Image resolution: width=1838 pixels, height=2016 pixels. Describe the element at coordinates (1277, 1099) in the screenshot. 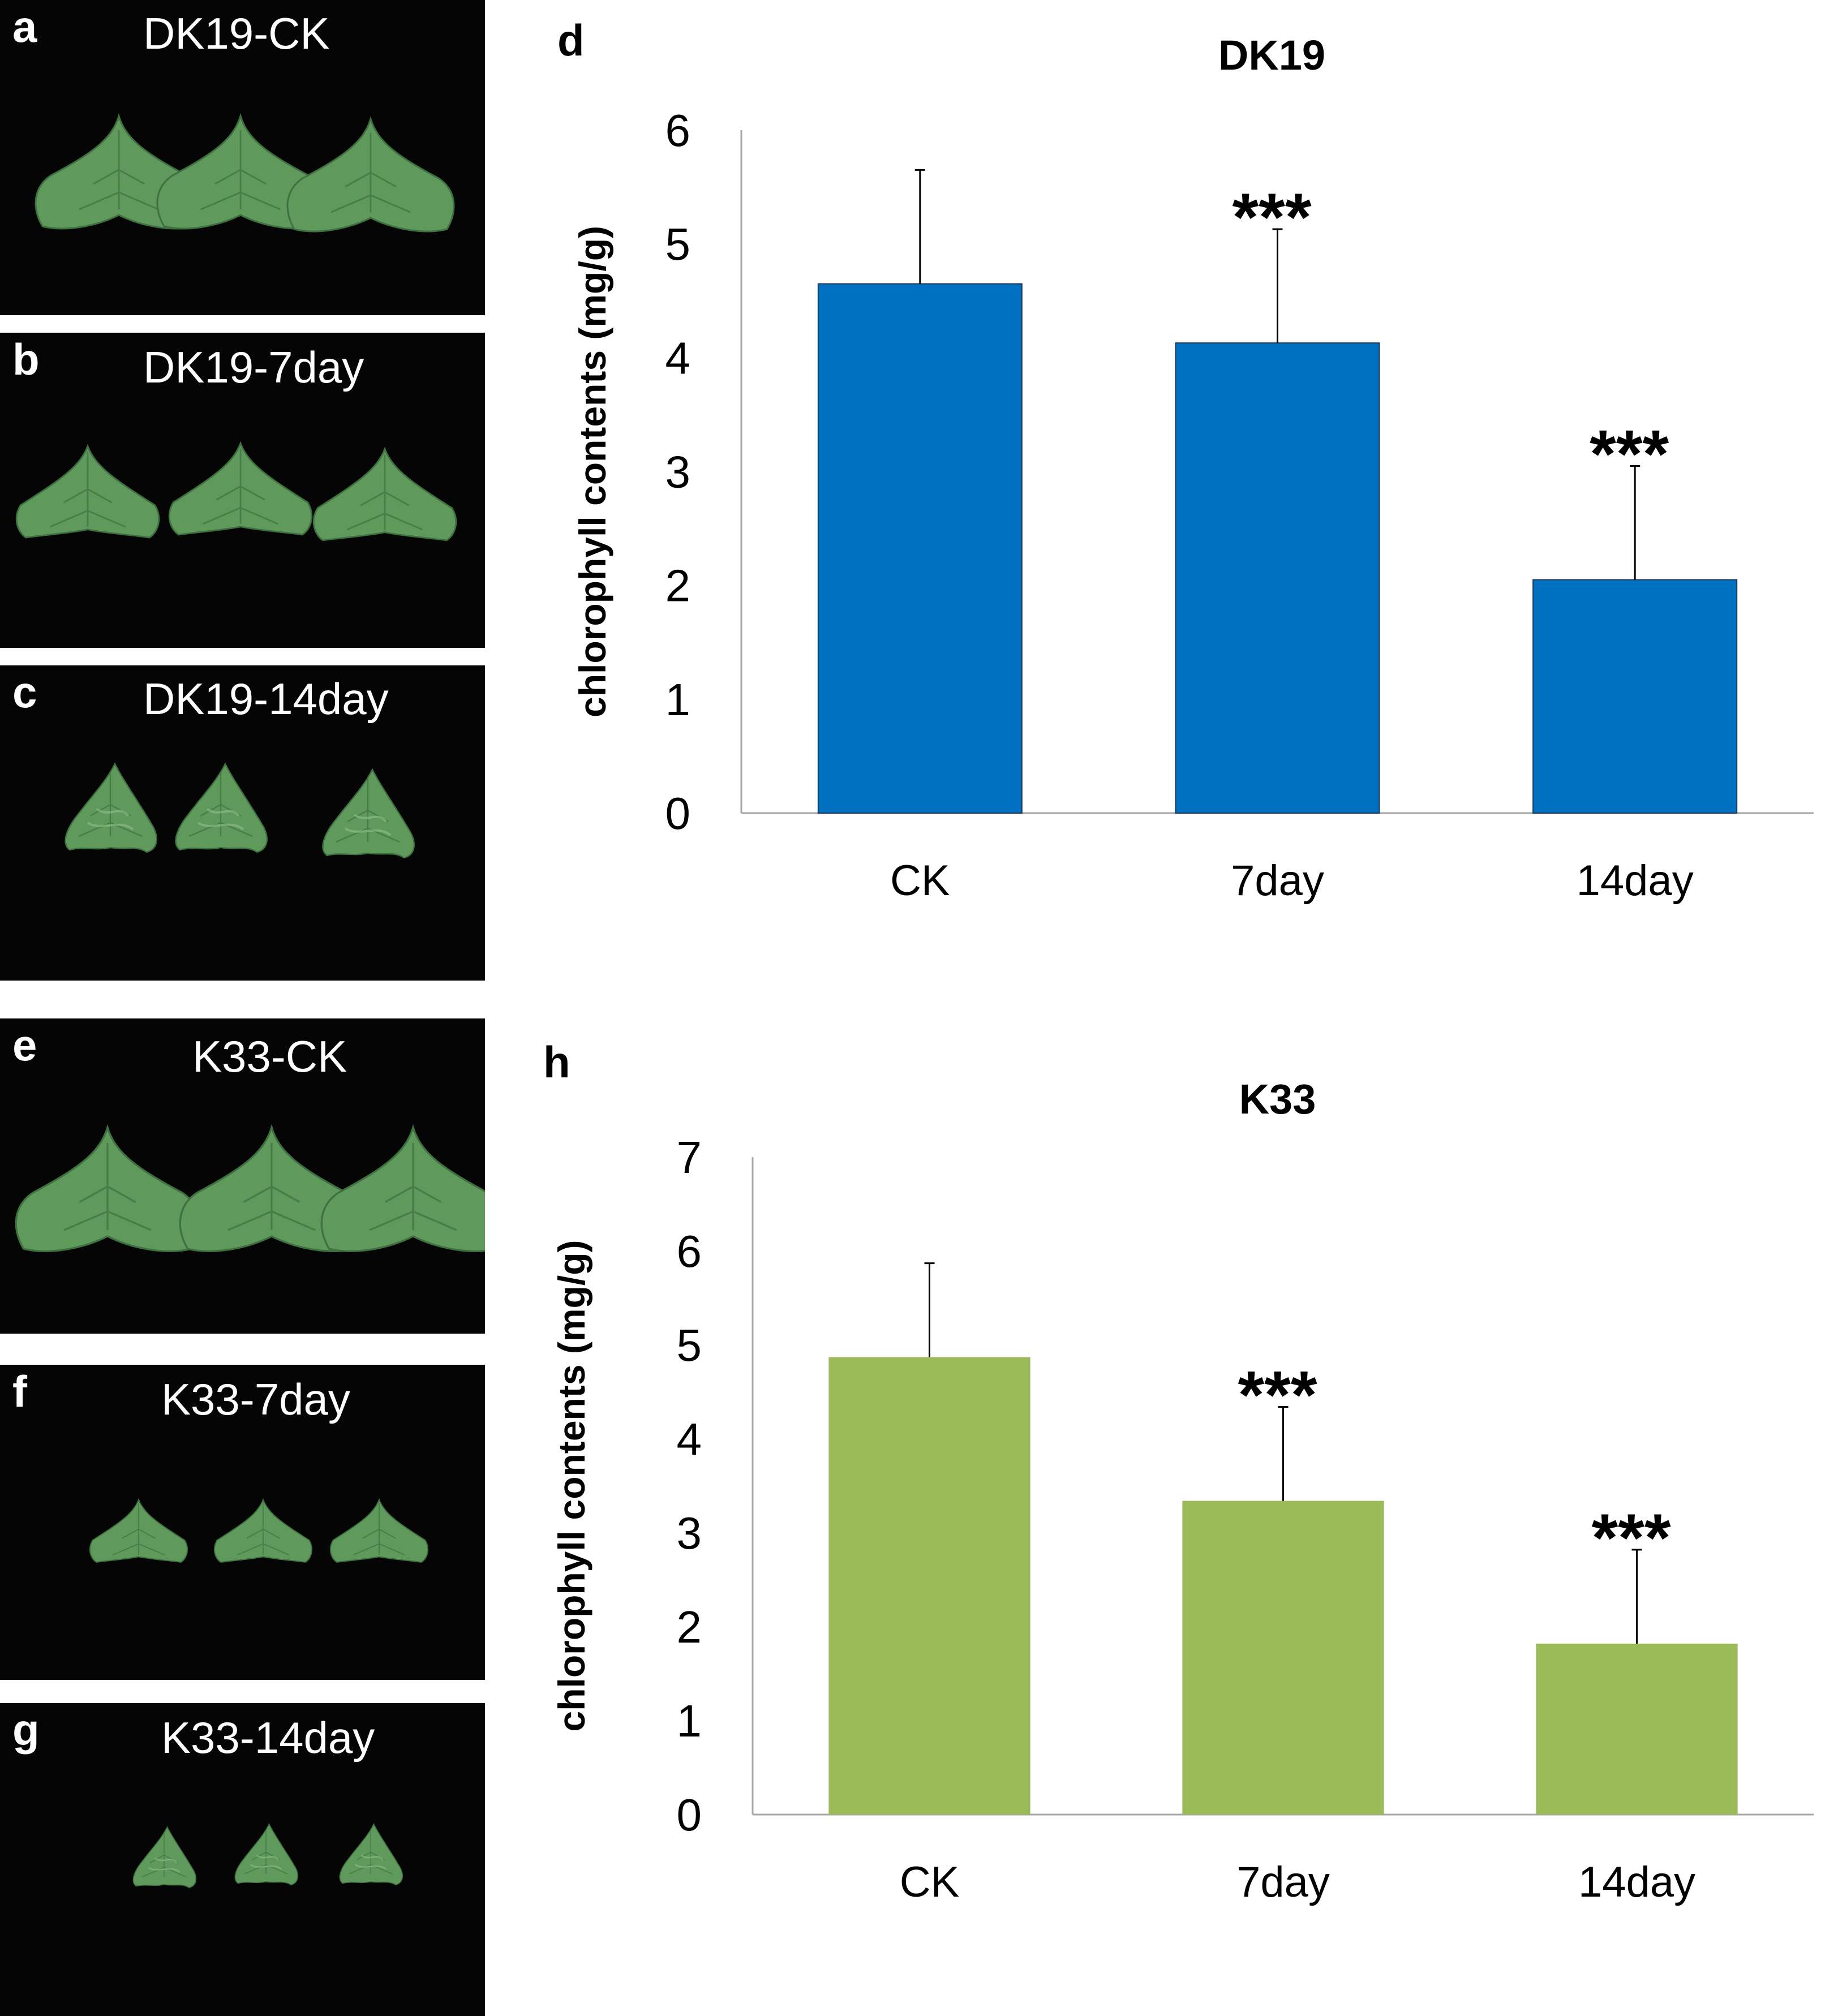

I see `chart-title: K33` at that location.